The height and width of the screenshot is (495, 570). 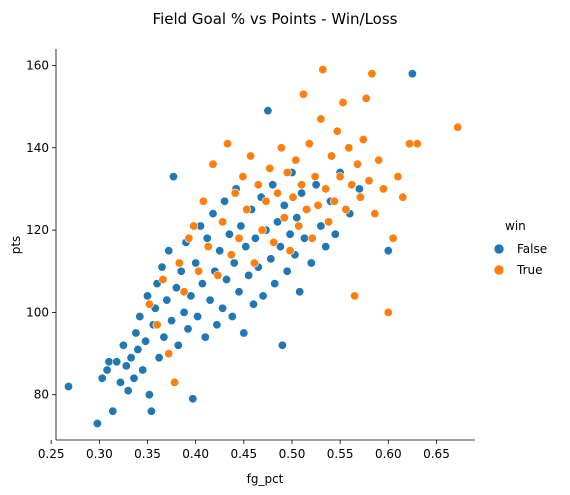 What do you see at coordinates (147, 454) in the screenshot?
I see `x-tick-label: 0.35` at bounding box center [147, 454].